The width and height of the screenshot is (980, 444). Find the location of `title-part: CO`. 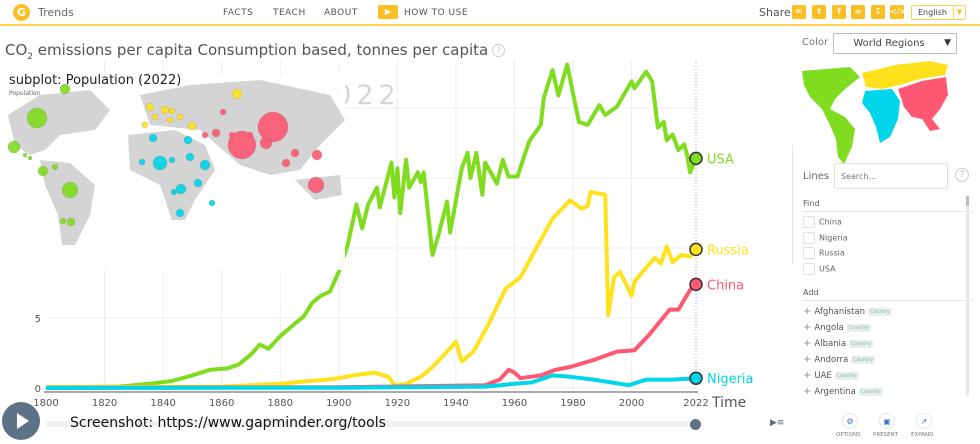

title-part: CO is located at coordinates (16, 50).